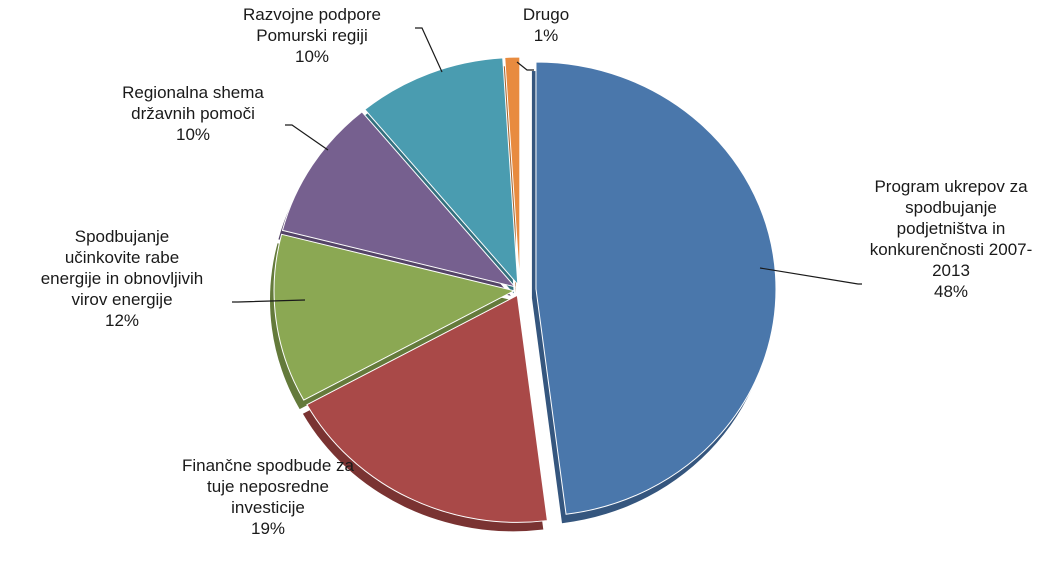  I want to click on data-label-percent: 1%, so click(546, 35).